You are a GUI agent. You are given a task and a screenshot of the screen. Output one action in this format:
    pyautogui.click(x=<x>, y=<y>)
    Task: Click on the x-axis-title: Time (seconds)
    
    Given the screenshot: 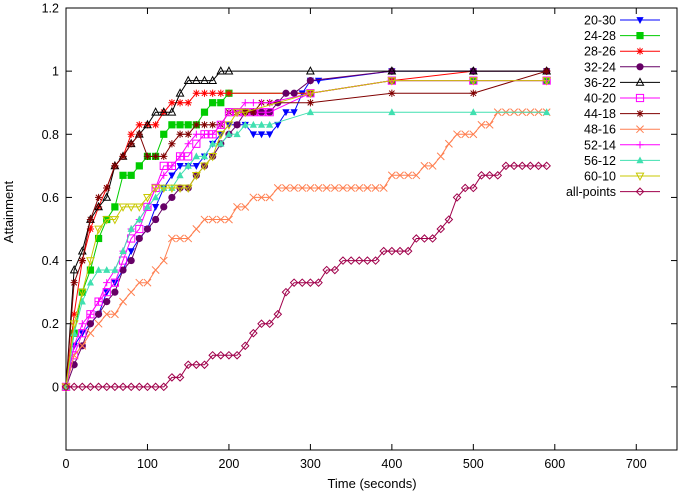 What is the action you would take?
    pyautogui.click(x=371, y=483)
    